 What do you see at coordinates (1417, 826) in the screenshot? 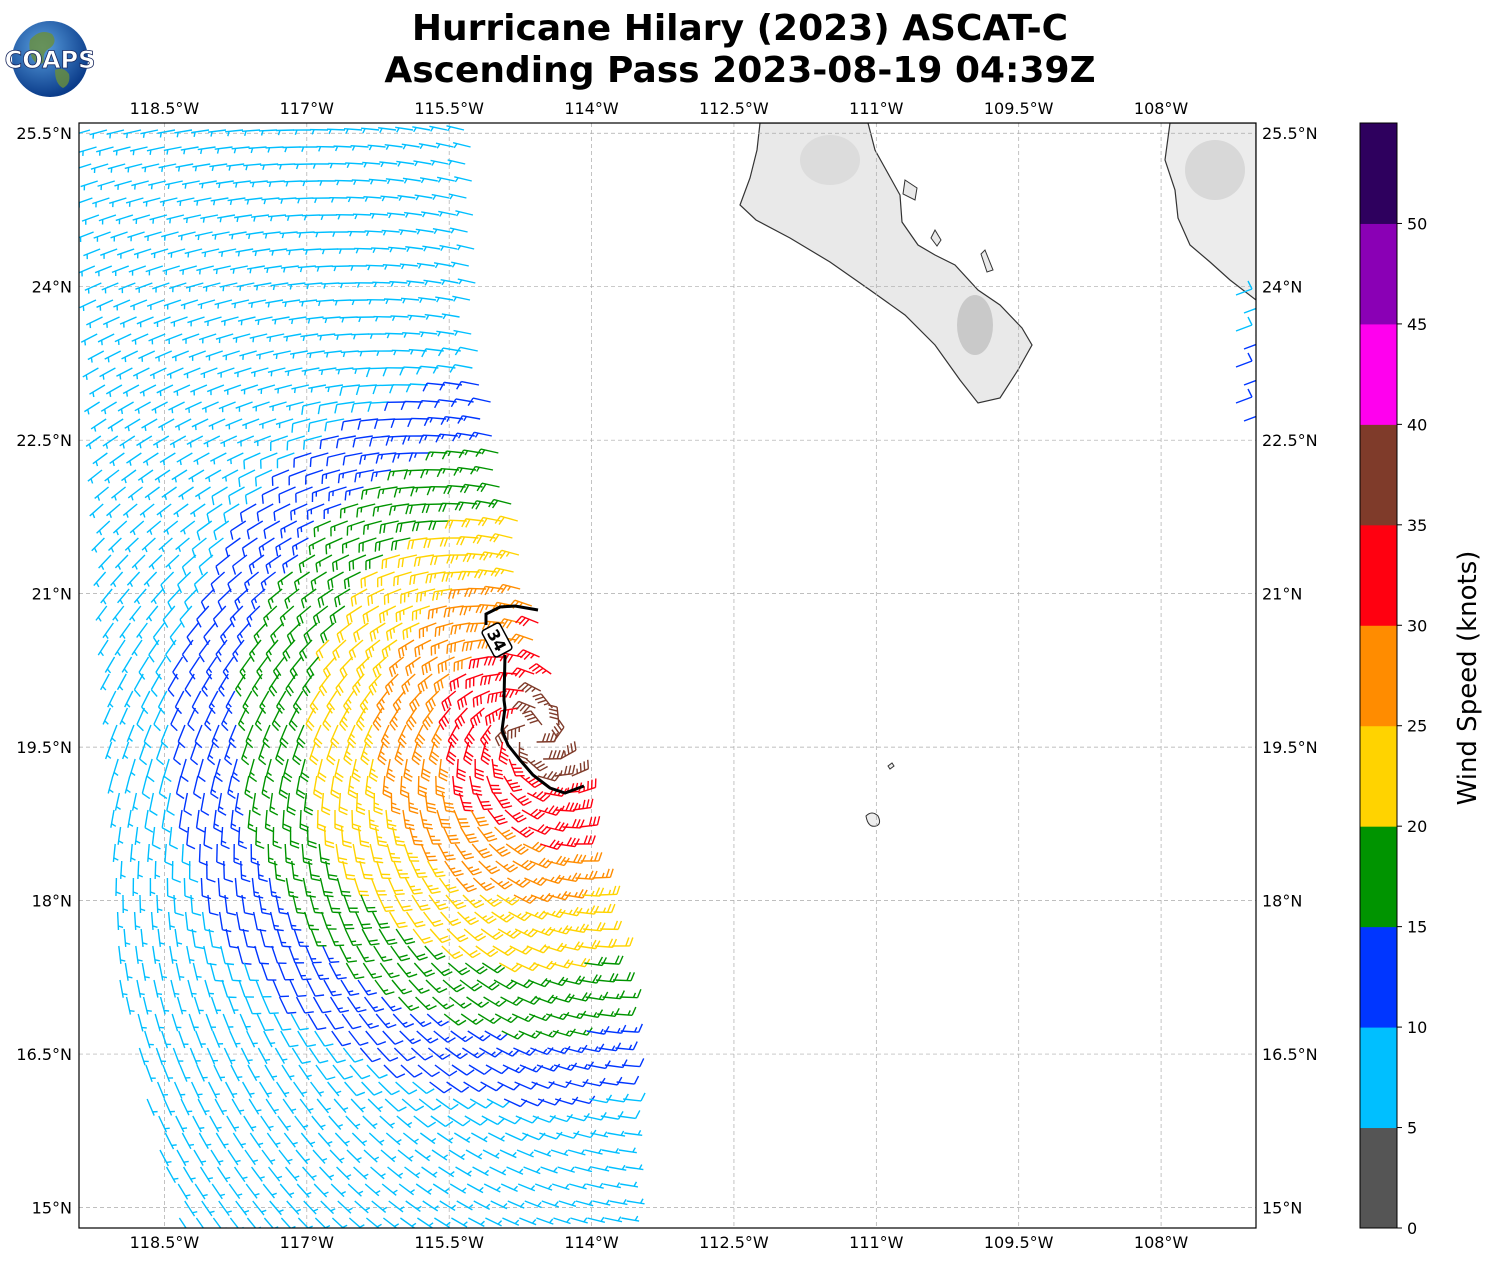
I see `colorbar-tick-label: 20` at bounding box center [1417, 826].